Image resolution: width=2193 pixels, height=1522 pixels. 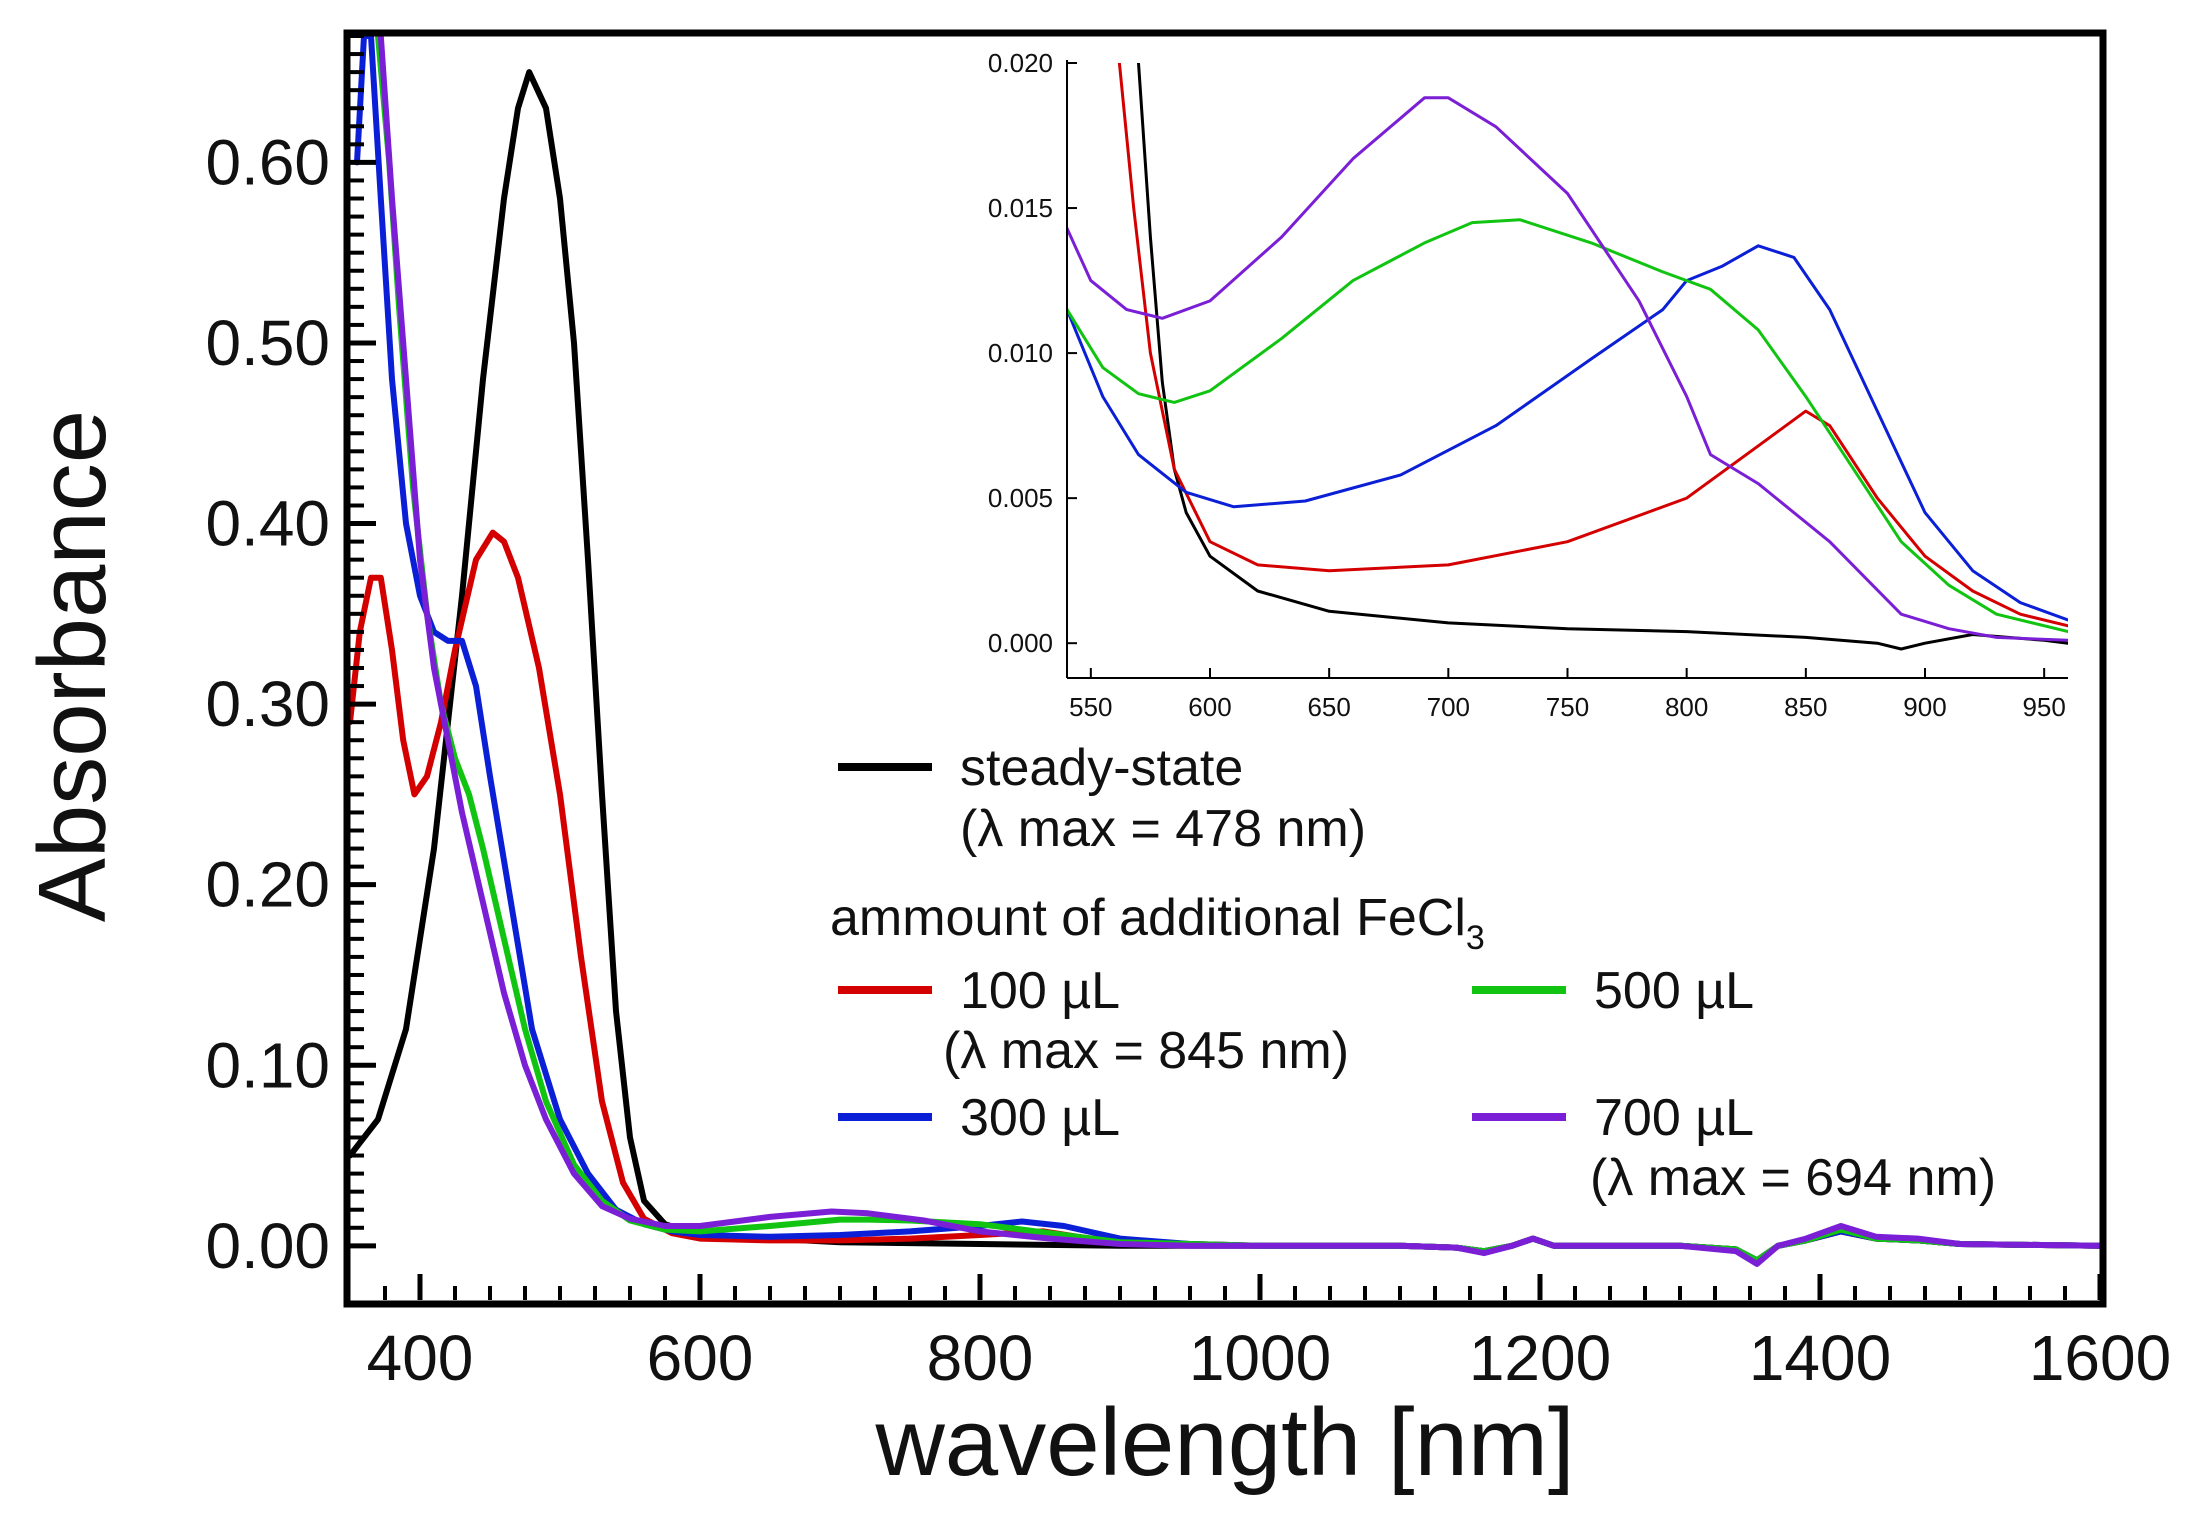 I want to click on legend-label-300uL: 300 µL, so click(x=1040, y=1118).